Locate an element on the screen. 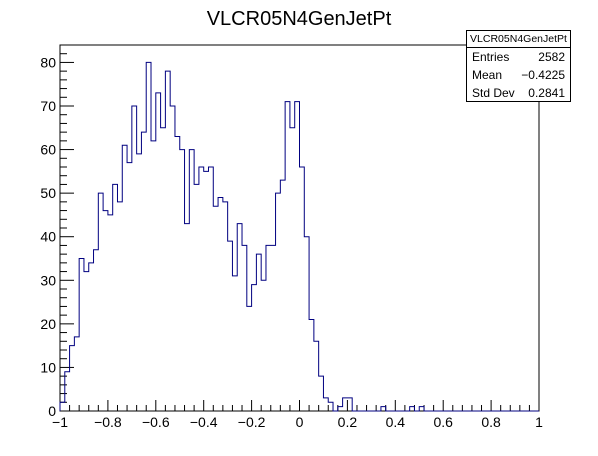  stats-label: Mean is located at coordinates (487, 75).